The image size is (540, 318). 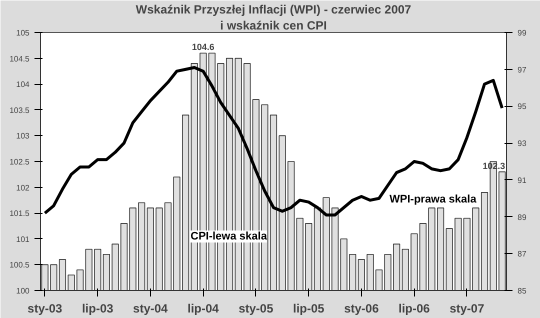 What do you see at coordinates (522, 143) in the screenshot?
I see `y2-tick-label: 93` at bounding box center [522, 143].